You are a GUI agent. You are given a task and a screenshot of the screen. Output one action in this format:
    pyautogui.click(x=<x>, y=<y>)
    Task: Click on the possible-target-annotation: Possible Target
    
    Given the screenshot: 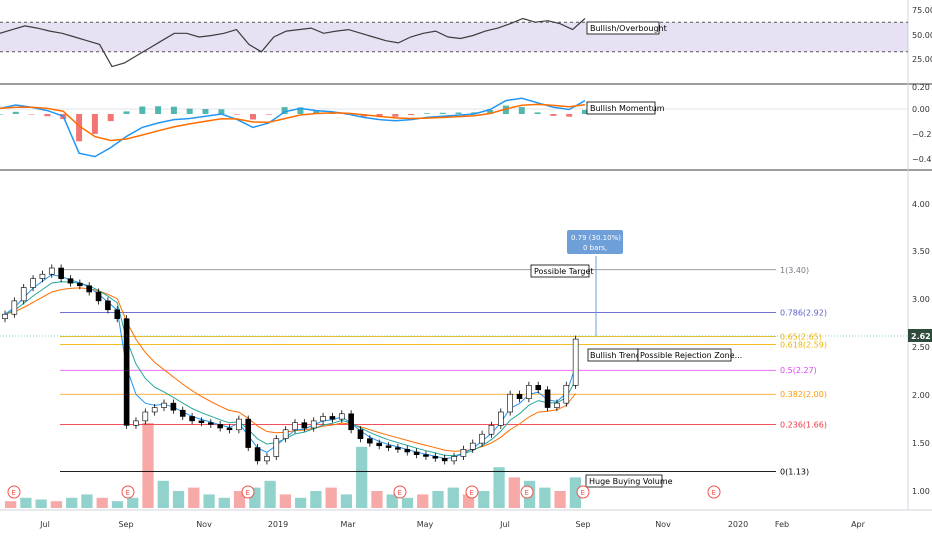 What is the action you would take?
    pyautogui.click(x=562, y=271)
    